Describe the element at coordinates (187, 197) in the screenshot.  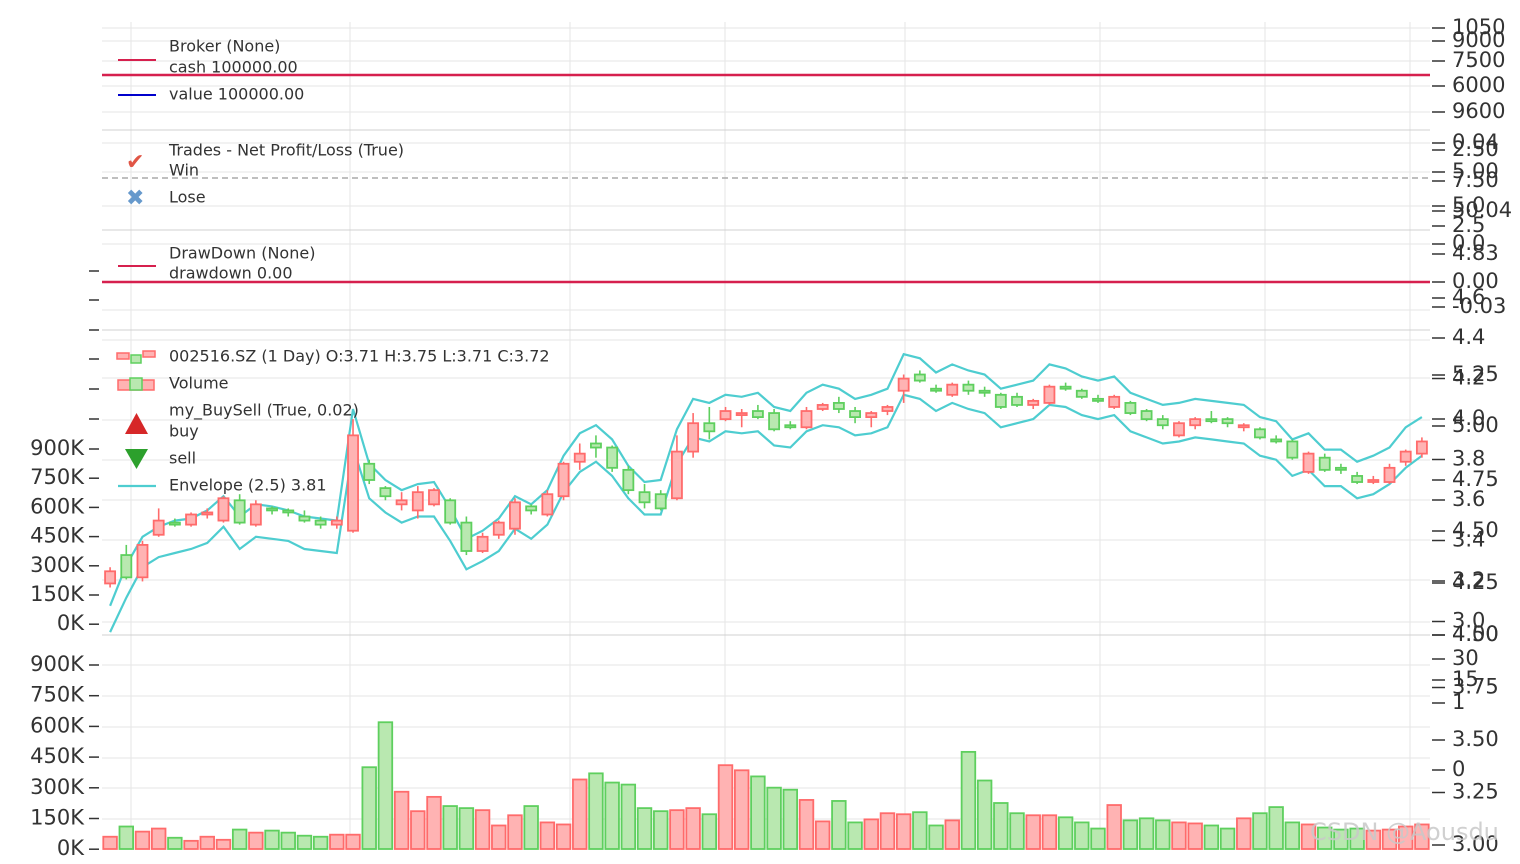
I see `lose-legend-label: Lose` at that location.